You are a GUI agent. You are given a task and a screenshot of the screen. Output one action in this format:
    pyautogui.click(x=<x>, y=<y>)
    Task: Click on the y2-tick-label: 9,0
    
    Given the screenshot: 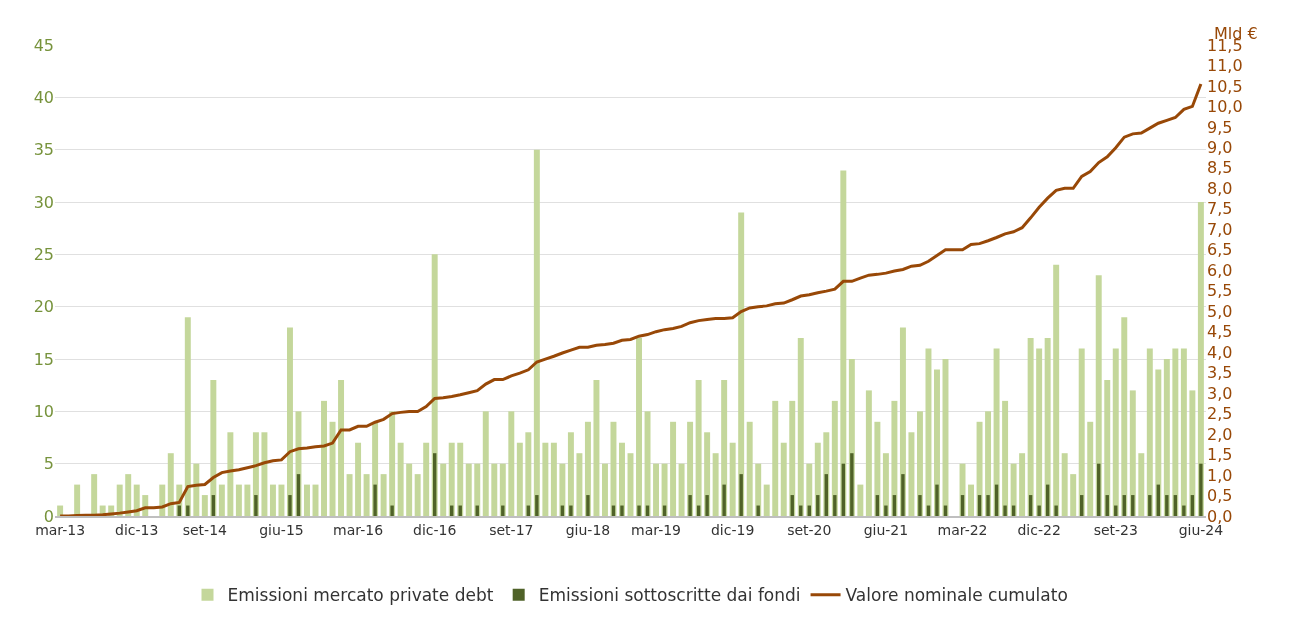 What is the action you would take?
    pyautogui.click(x=1220, y=147)
    